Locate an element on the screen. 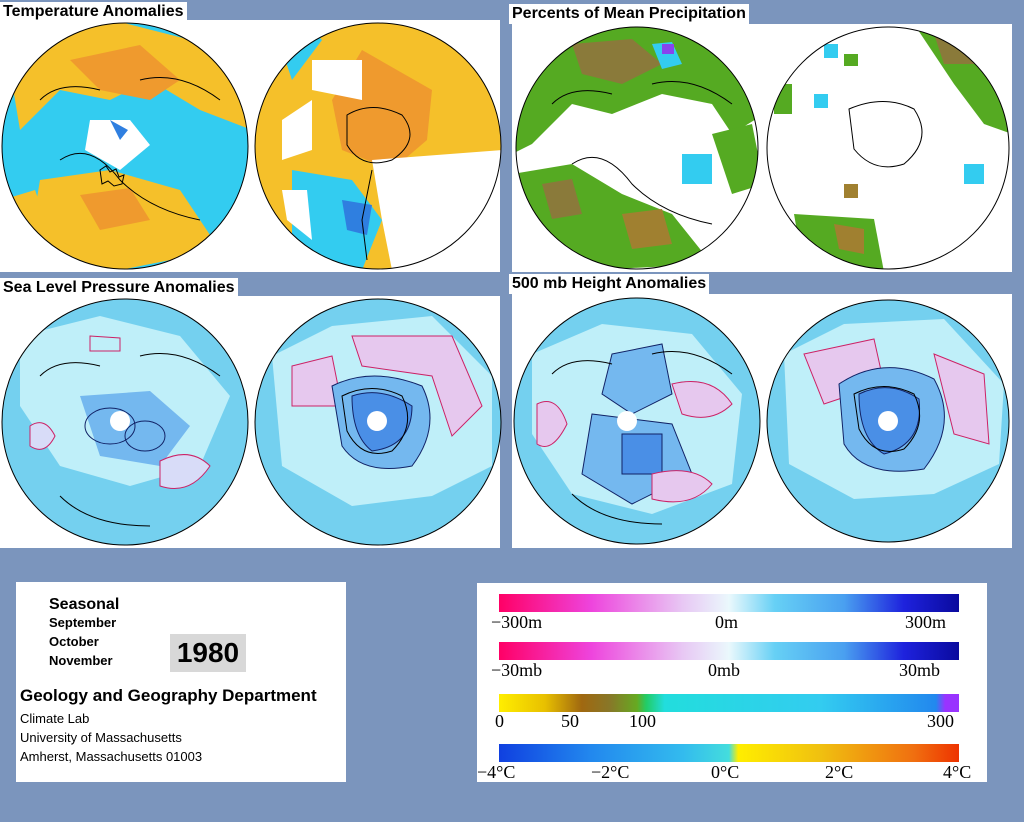 The image size is (1024, 822). university-name: University of Massachusetts is located at coordinates (101, 737).